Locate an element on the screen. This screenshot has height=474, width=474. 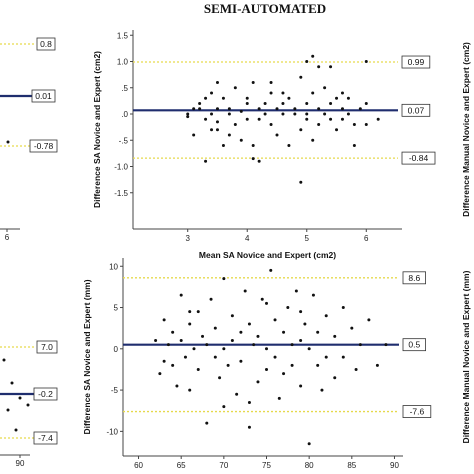
top-x-tick-label: 3 is located at coordinates (187, 238).